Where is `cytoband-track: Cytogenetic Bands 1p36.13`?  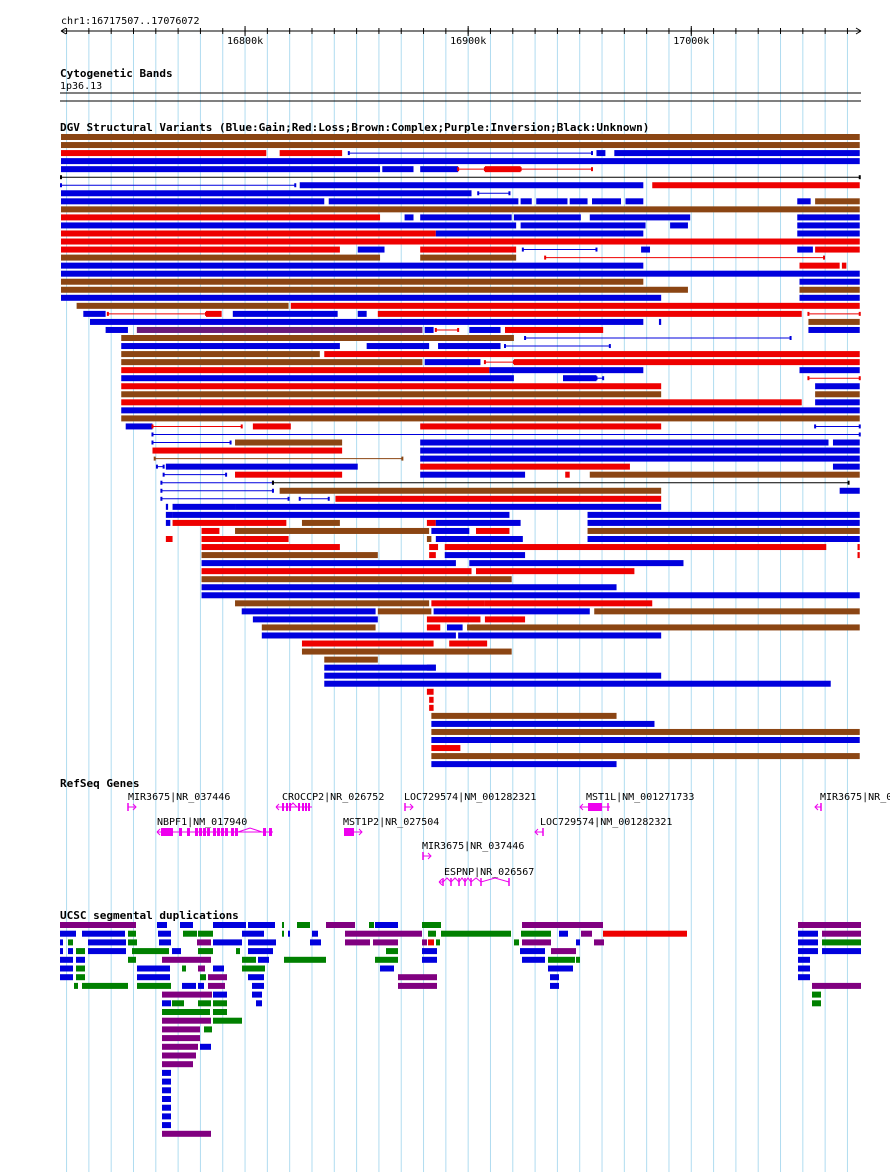 cytoband-track: Cytogenetic Bands 1p36.13 is located at coordinates (460, 84).